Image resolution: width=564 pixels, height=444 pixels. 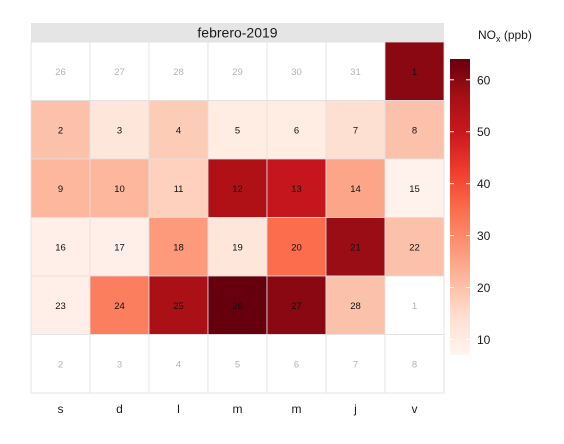 What do you see at coordinates (484, 184) in the screenshot?
I see `legend-tick-label: 40` at bounding box center [484, 184].